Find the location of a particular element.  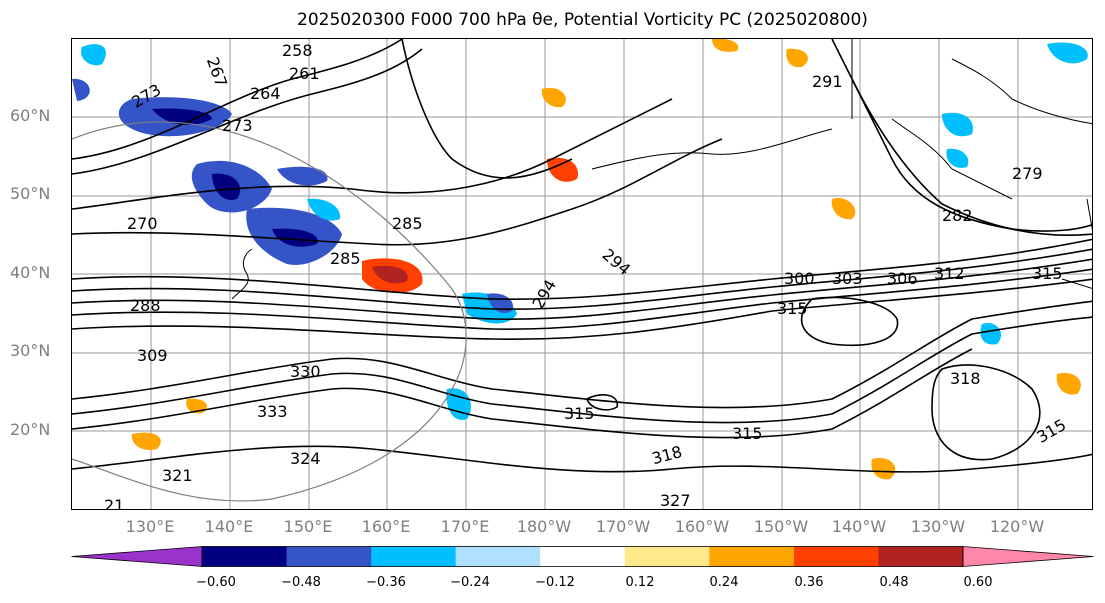

contour-label: 294 is located at coordinates (544, 294).